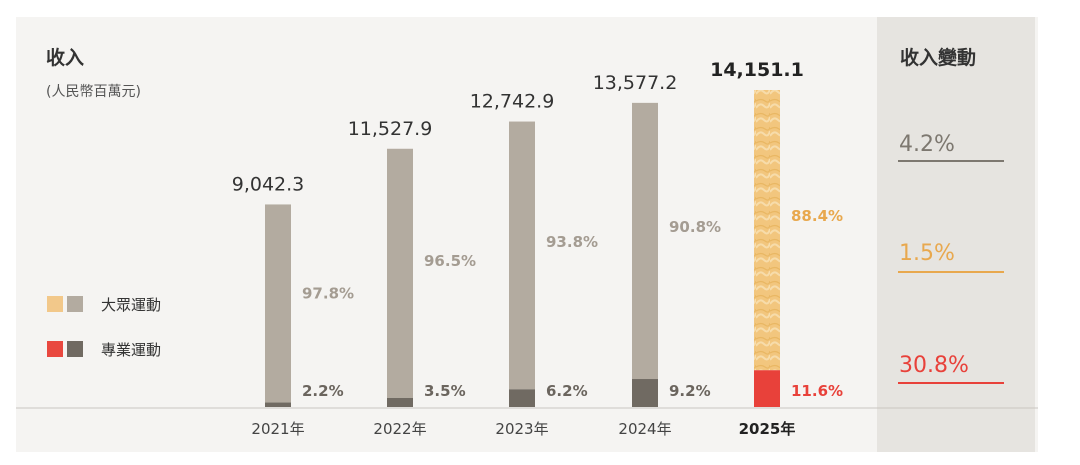  Describe the element at coordinates (93, 92) in the screenshot. I see `unit-label: (人民幣百萬元)` at that location.